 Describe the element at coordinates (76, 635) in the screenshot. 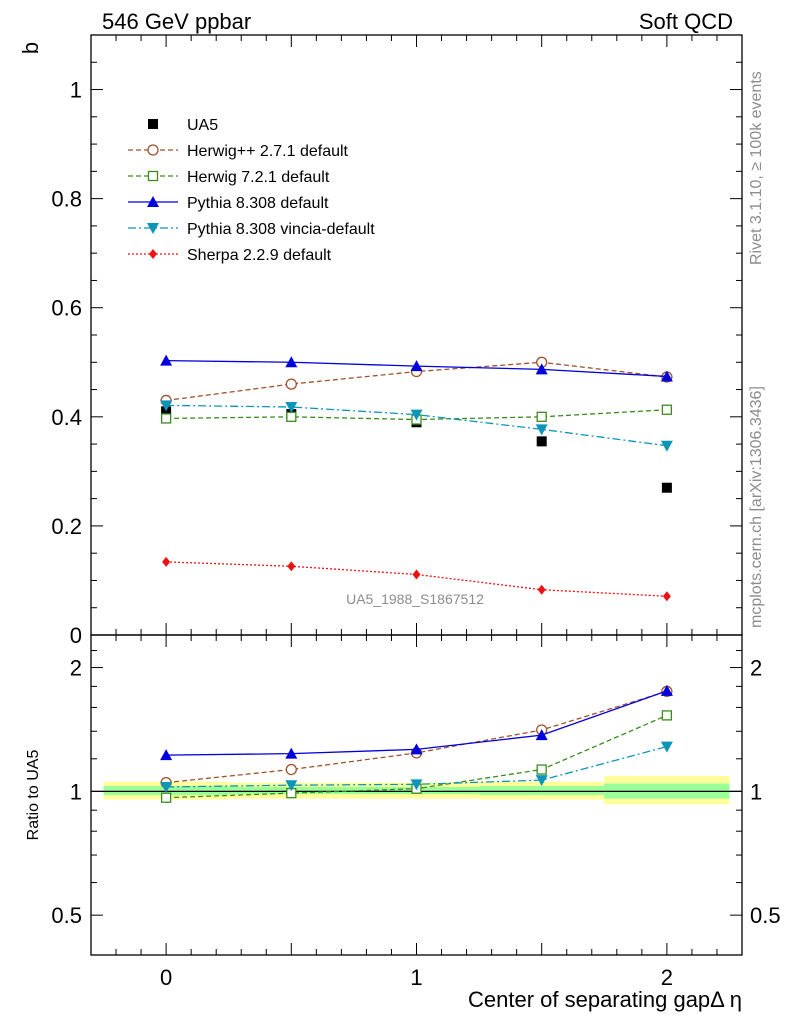

I see `main-y-tick-label: 0` at that location.